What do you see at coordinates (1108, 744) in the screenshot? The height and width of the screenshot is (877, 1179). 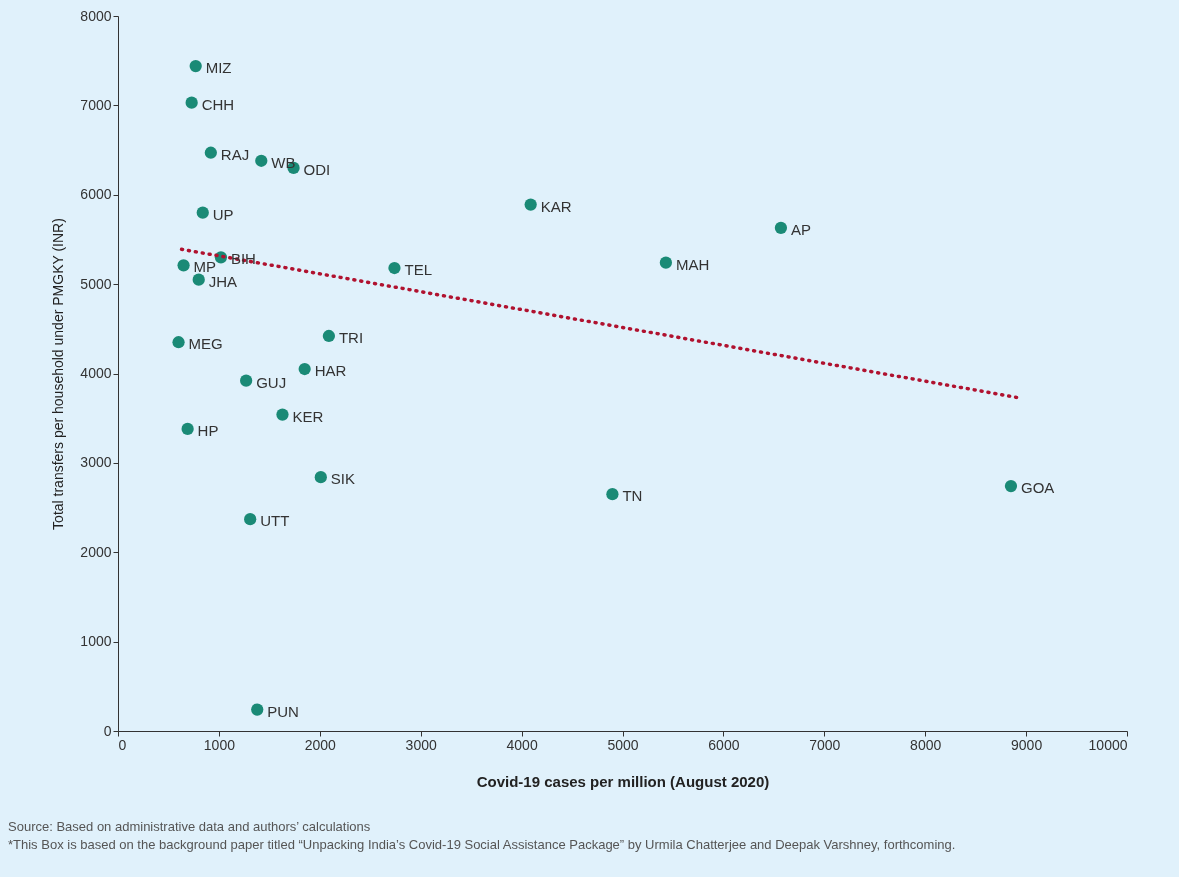 I see `x-tick-label: 10000` at bounding box center [1108, 744].